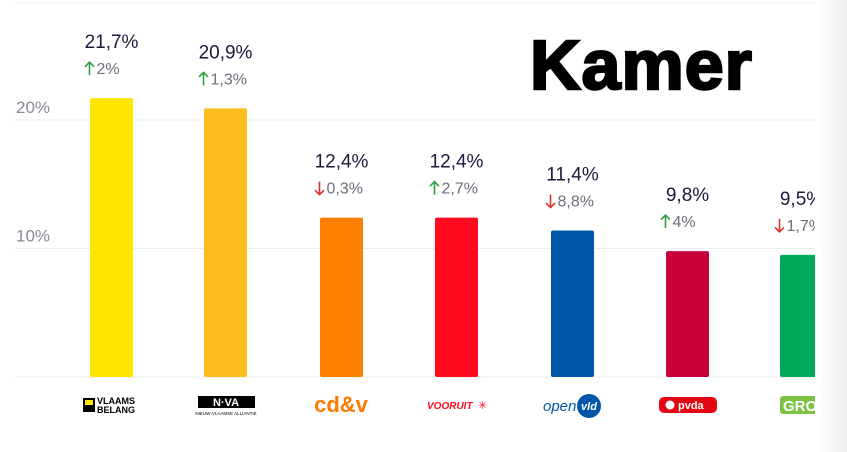 The image size is (847, 452). Describe the element at coordinates (226, 52) in the screenshot. I see `value-label: 20,9%` at that location.